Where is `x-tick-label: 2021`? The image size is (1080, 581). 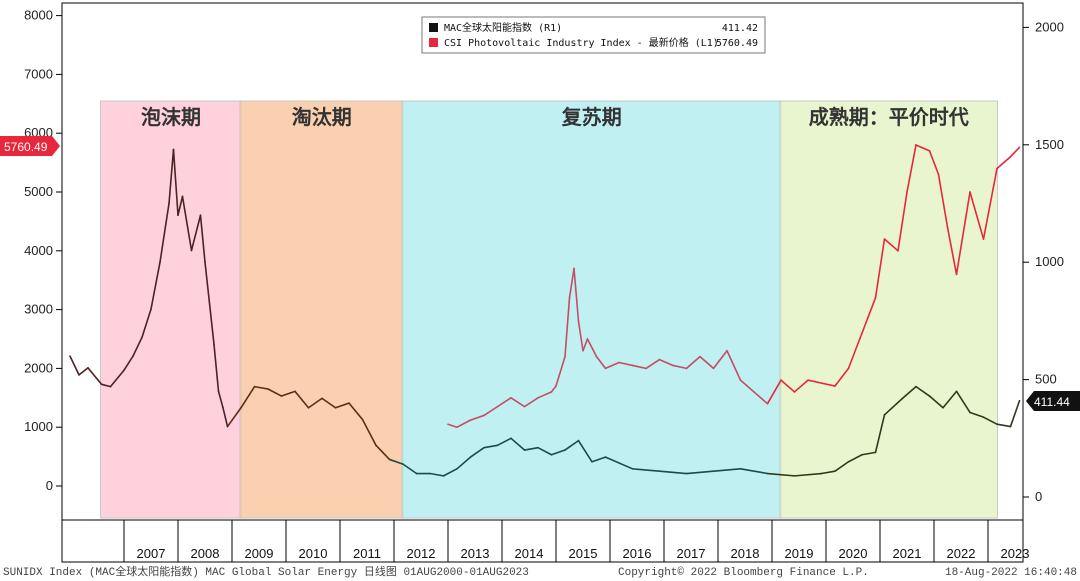
x-tick-label: 2021 is located at coordinates (907, 553).